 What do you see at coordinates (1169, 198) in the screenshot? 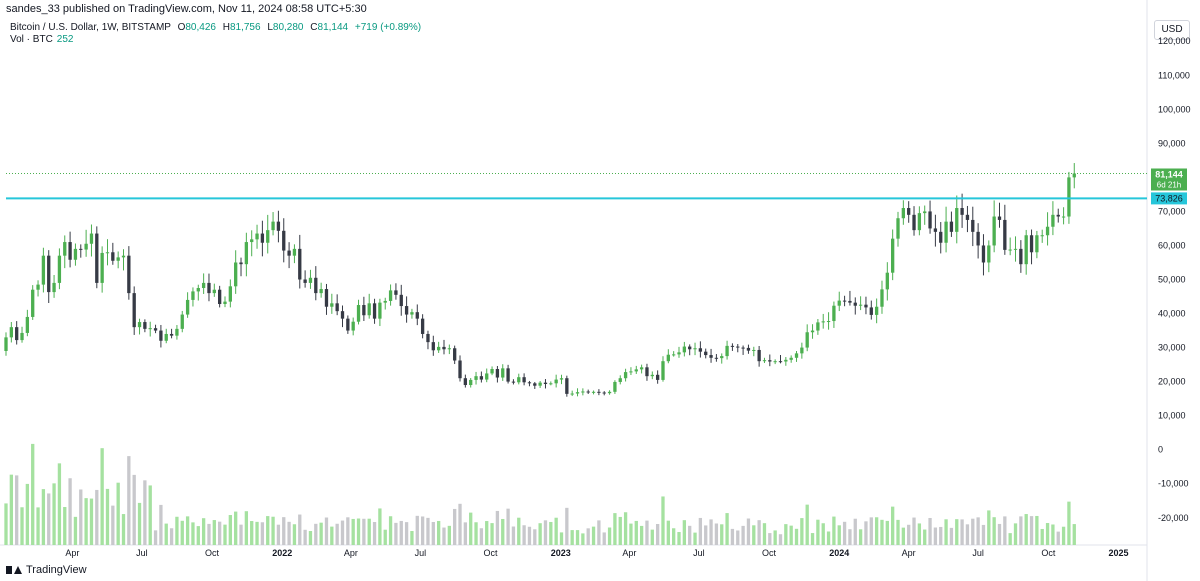
I see `level-price-tag` at bounding box center [1169, 198].